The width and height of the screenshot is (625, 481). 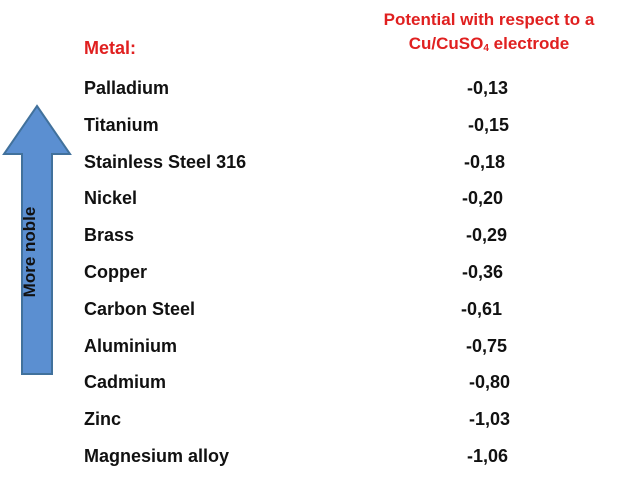 What do you see at coordinates (165, 161) in the screenshot?
I see `metal-name: Stainless Steel 316` at bounding box center [165, 161].